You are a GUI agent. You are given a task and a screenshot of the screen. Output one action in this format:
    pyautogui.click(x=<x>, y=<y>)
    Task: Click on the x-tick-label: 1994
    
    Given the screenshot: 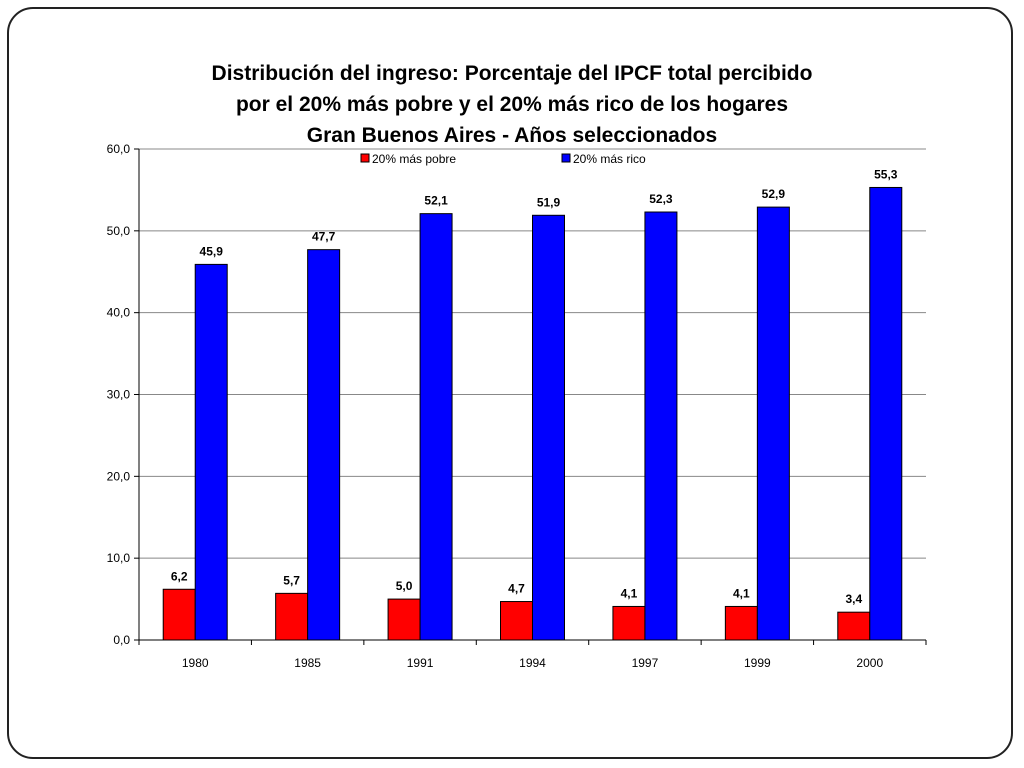 What is the action you would take?
    pyautogui.click(x=532, y=663)
    